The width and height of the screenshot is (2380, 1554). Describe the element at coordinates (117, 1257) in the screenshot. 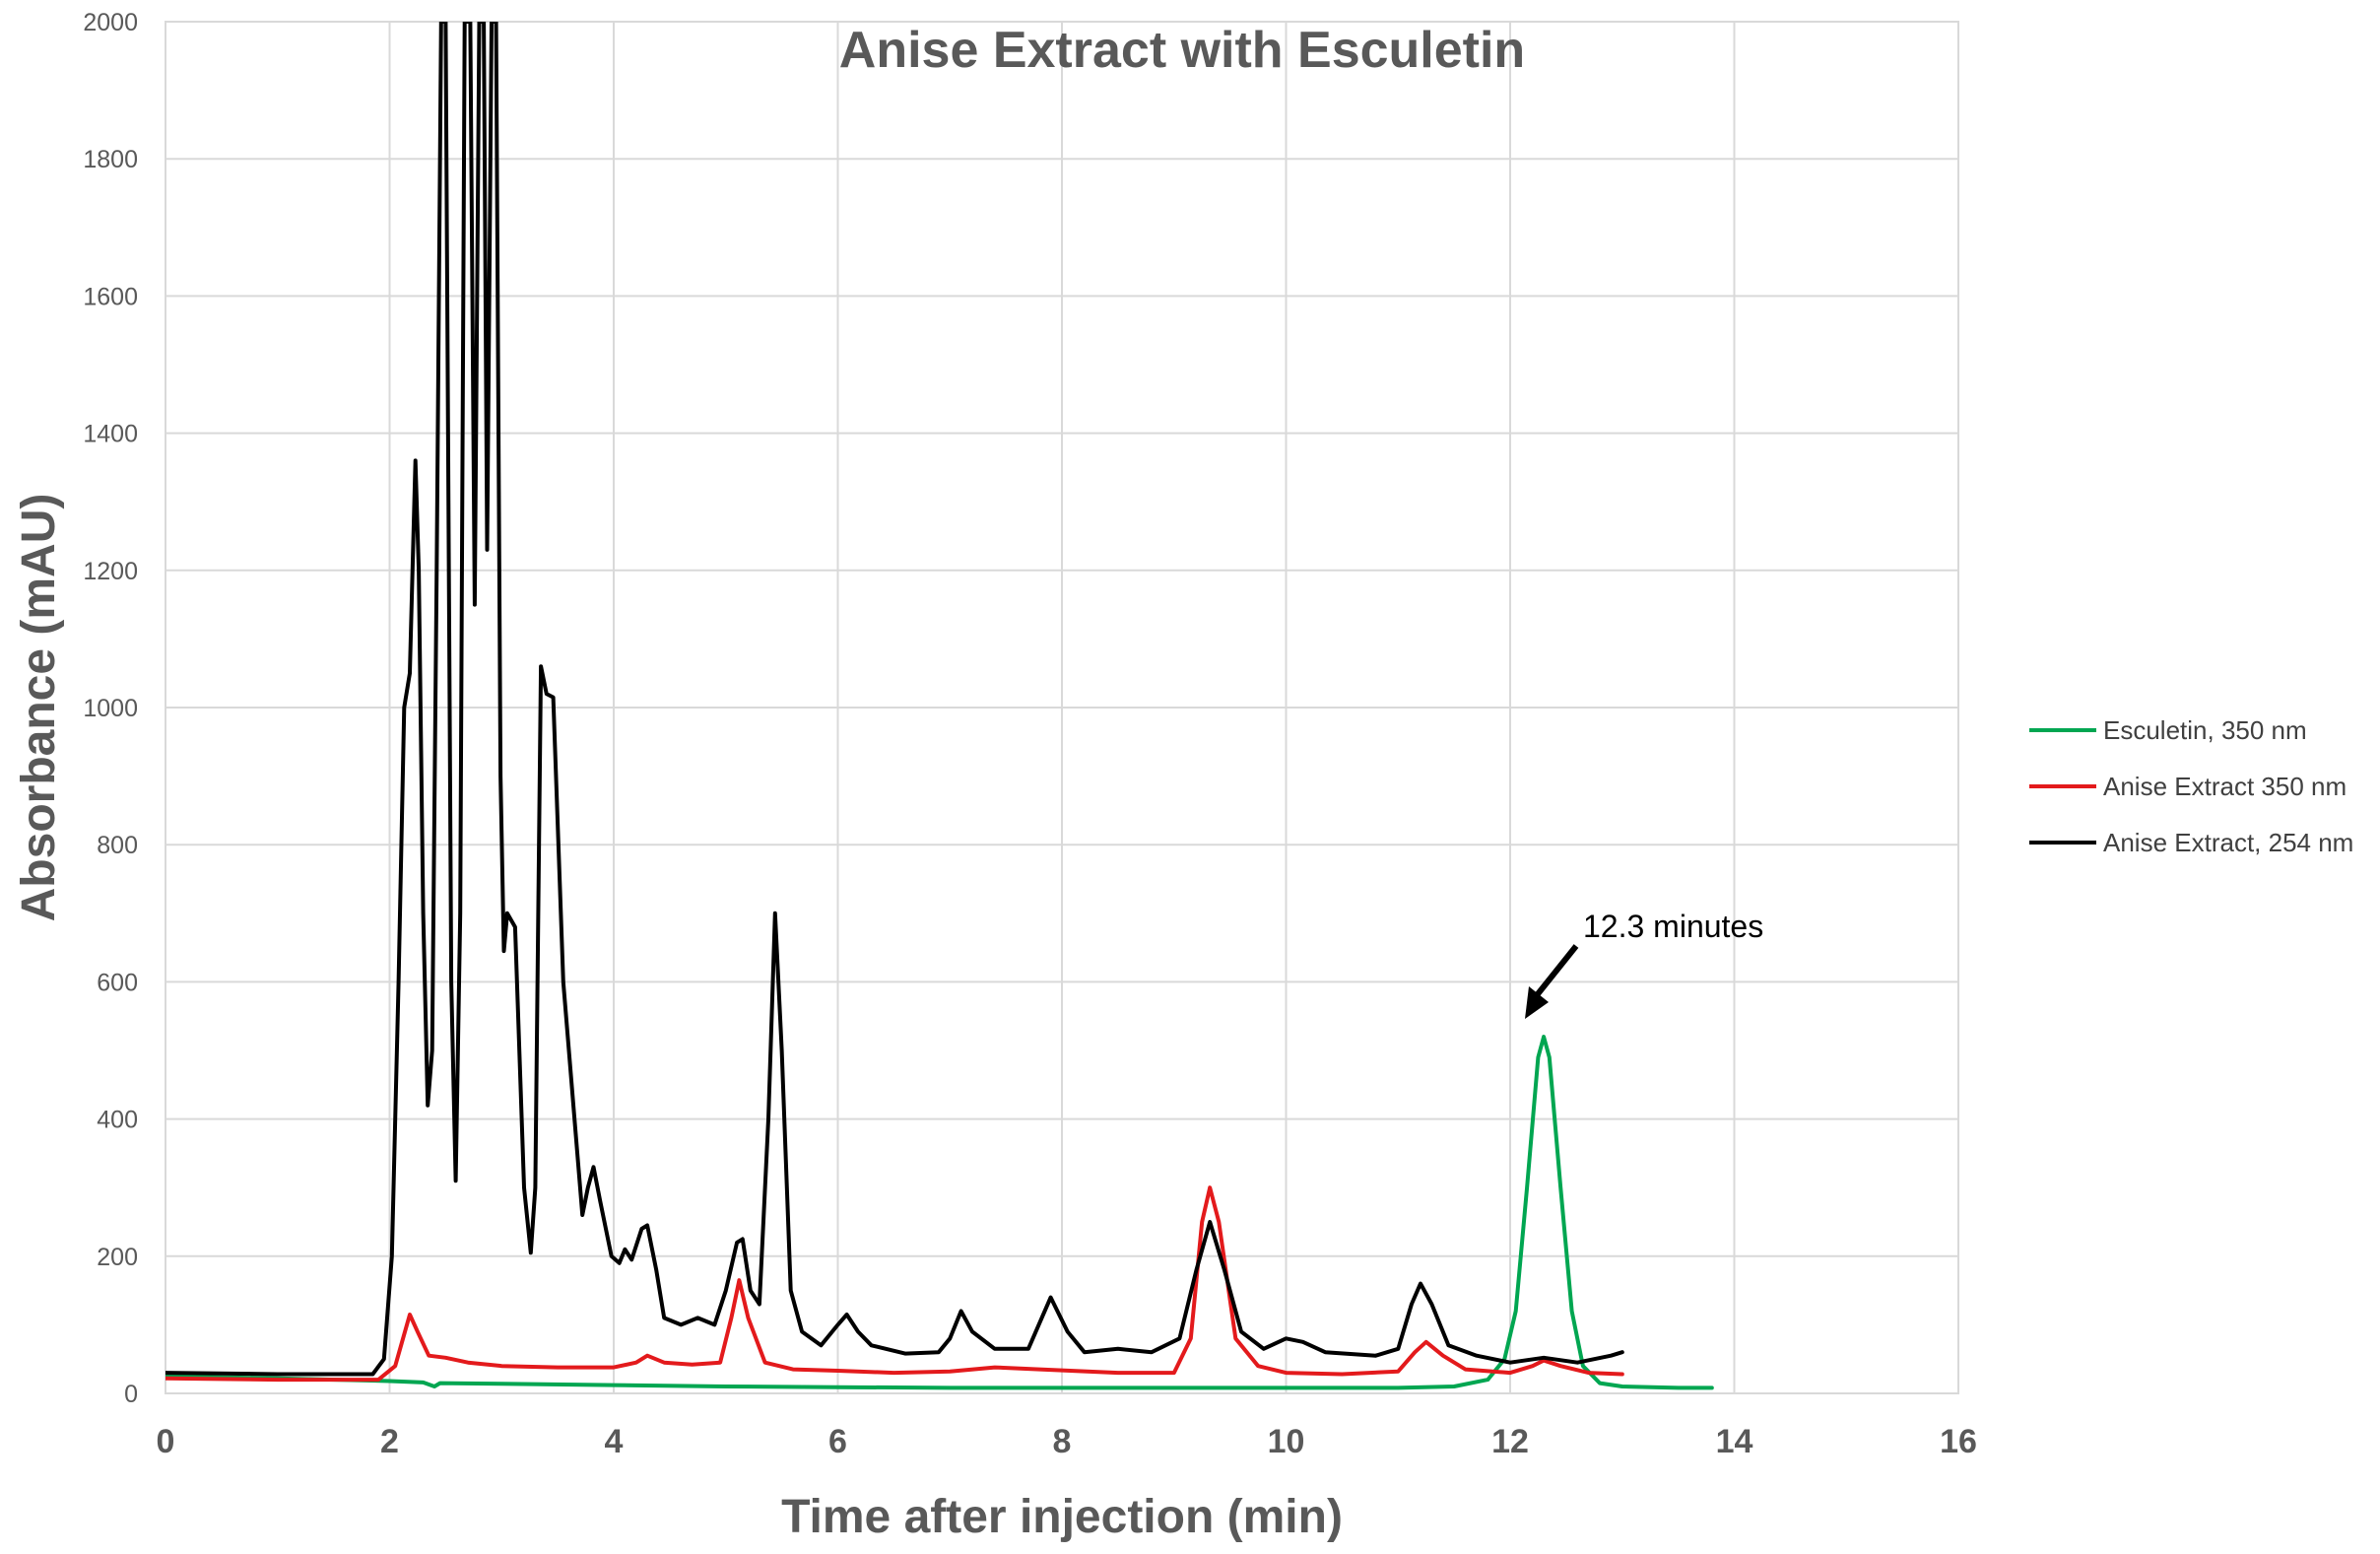

I see `y-tick-label: 200` at that location.